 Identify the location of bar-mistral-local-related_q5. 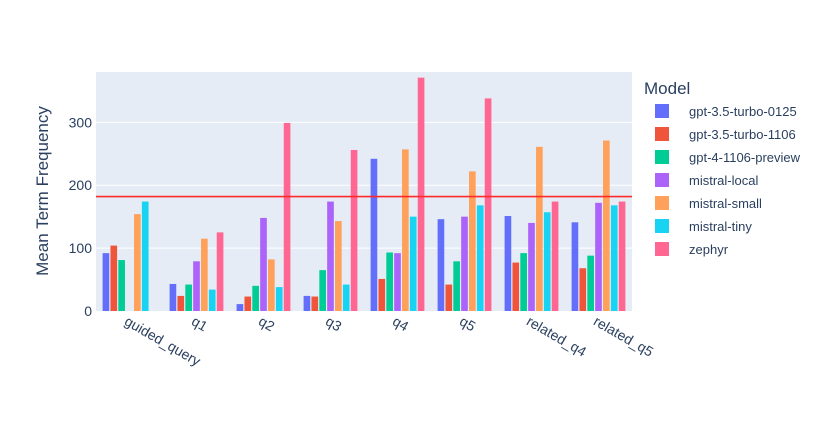
(598, 256).